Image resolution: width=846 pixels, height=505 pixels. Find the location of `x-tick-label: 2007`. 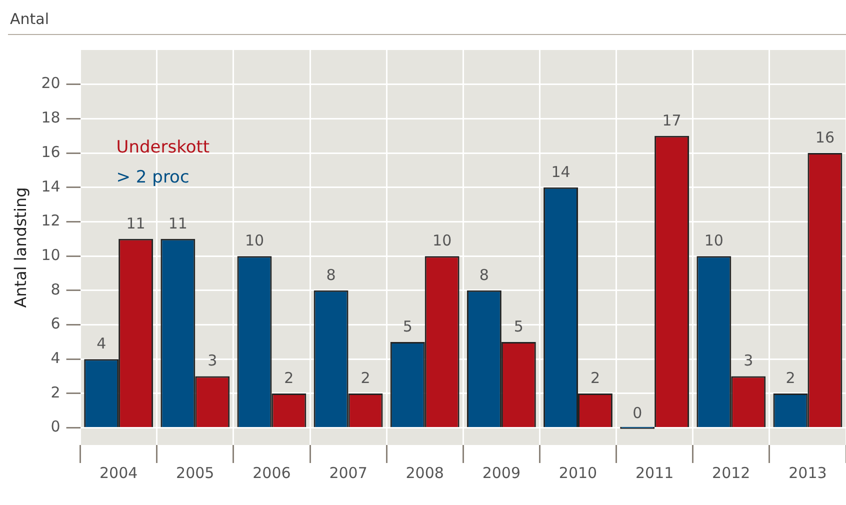

x-tick-label: 2007 is located at coordinates (348, 473).